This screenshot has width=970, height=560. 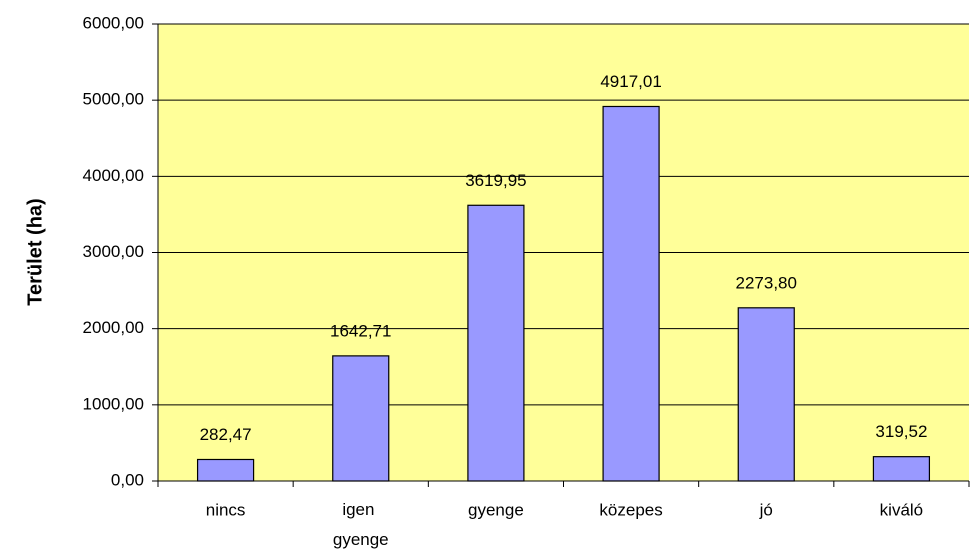 I want to click on y-tick-label: 5000,00, so click(x=113, y=99).